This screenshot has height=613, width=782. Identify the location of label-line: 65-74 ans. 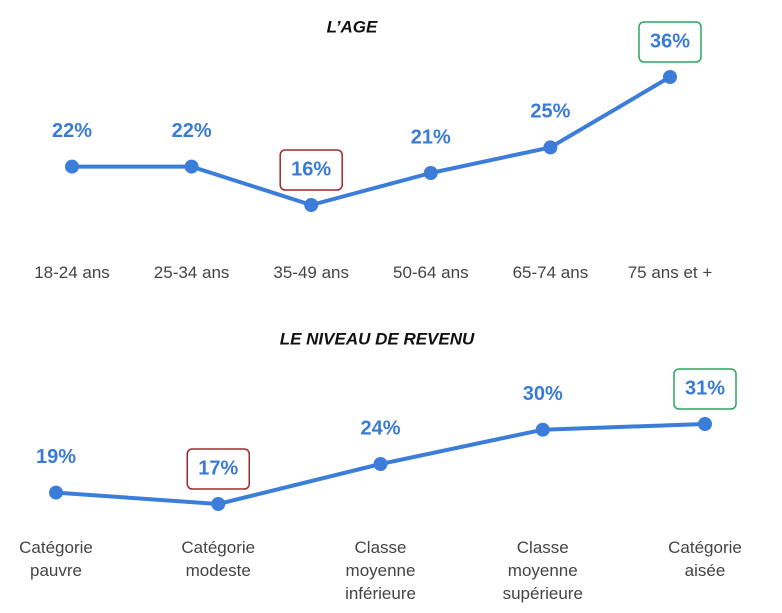
(551, 272).